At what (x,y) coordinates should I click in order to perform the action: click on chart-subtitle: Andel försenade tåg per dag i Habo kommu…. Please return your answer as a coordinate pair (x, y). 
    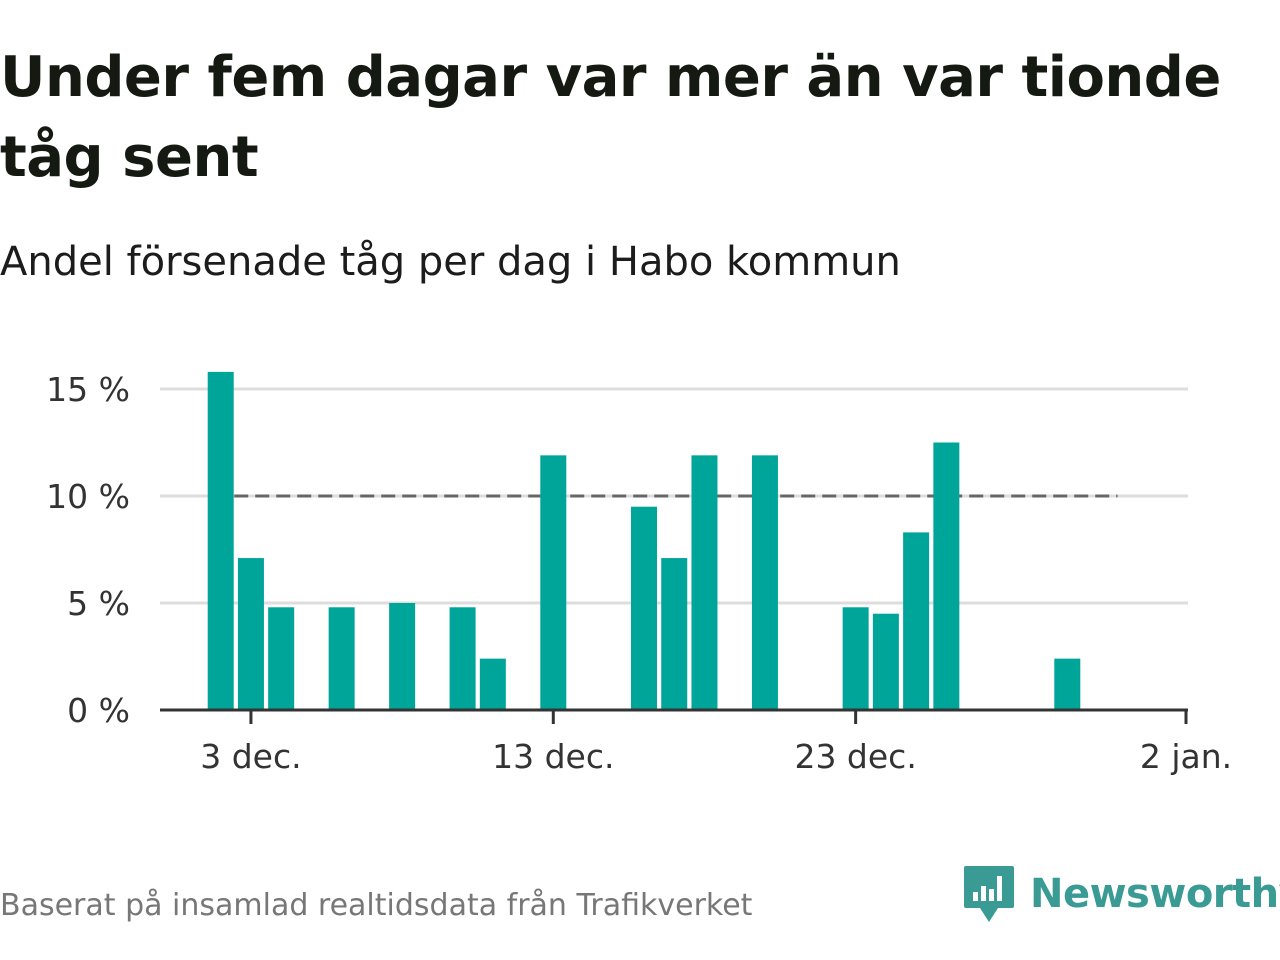
    Looking at the image, I should click on (450, 262).